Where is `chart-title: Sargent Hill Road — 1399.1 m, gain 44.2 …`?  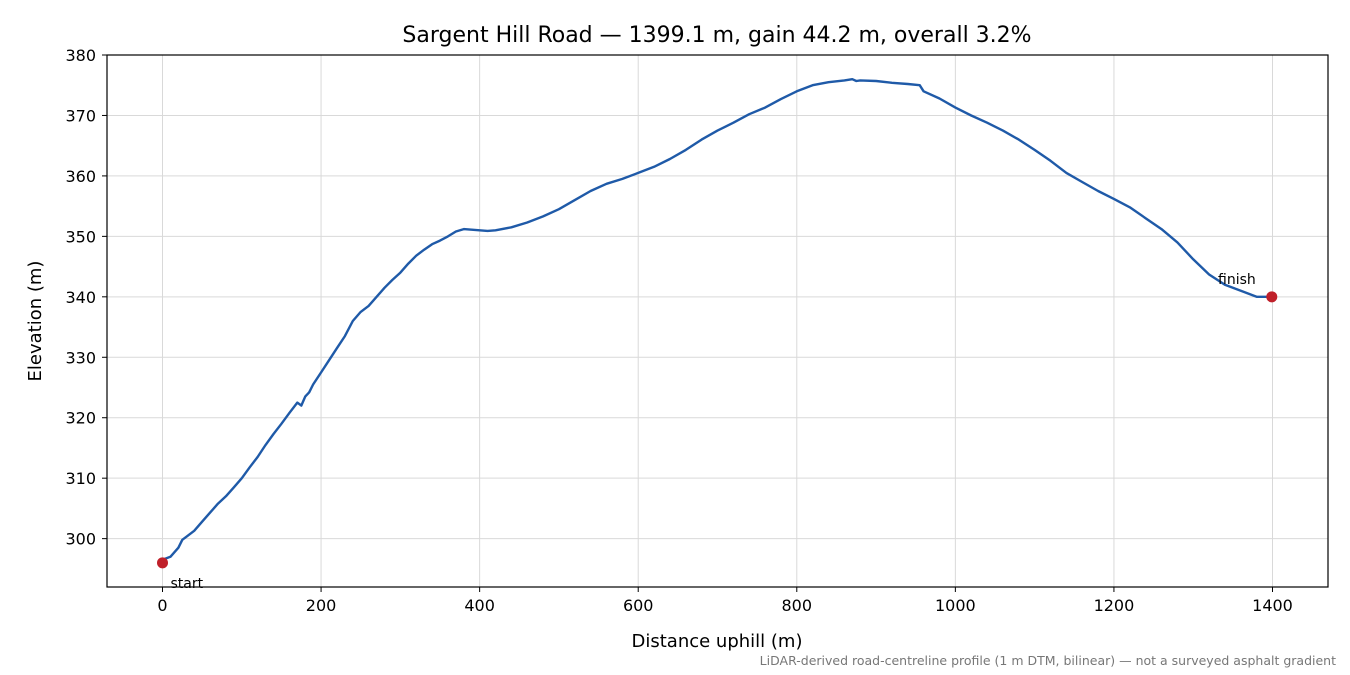
chart-title: Sargent Hill Road — 1399.1 m, gain 44.2 … is located at coordinates (716, 35).